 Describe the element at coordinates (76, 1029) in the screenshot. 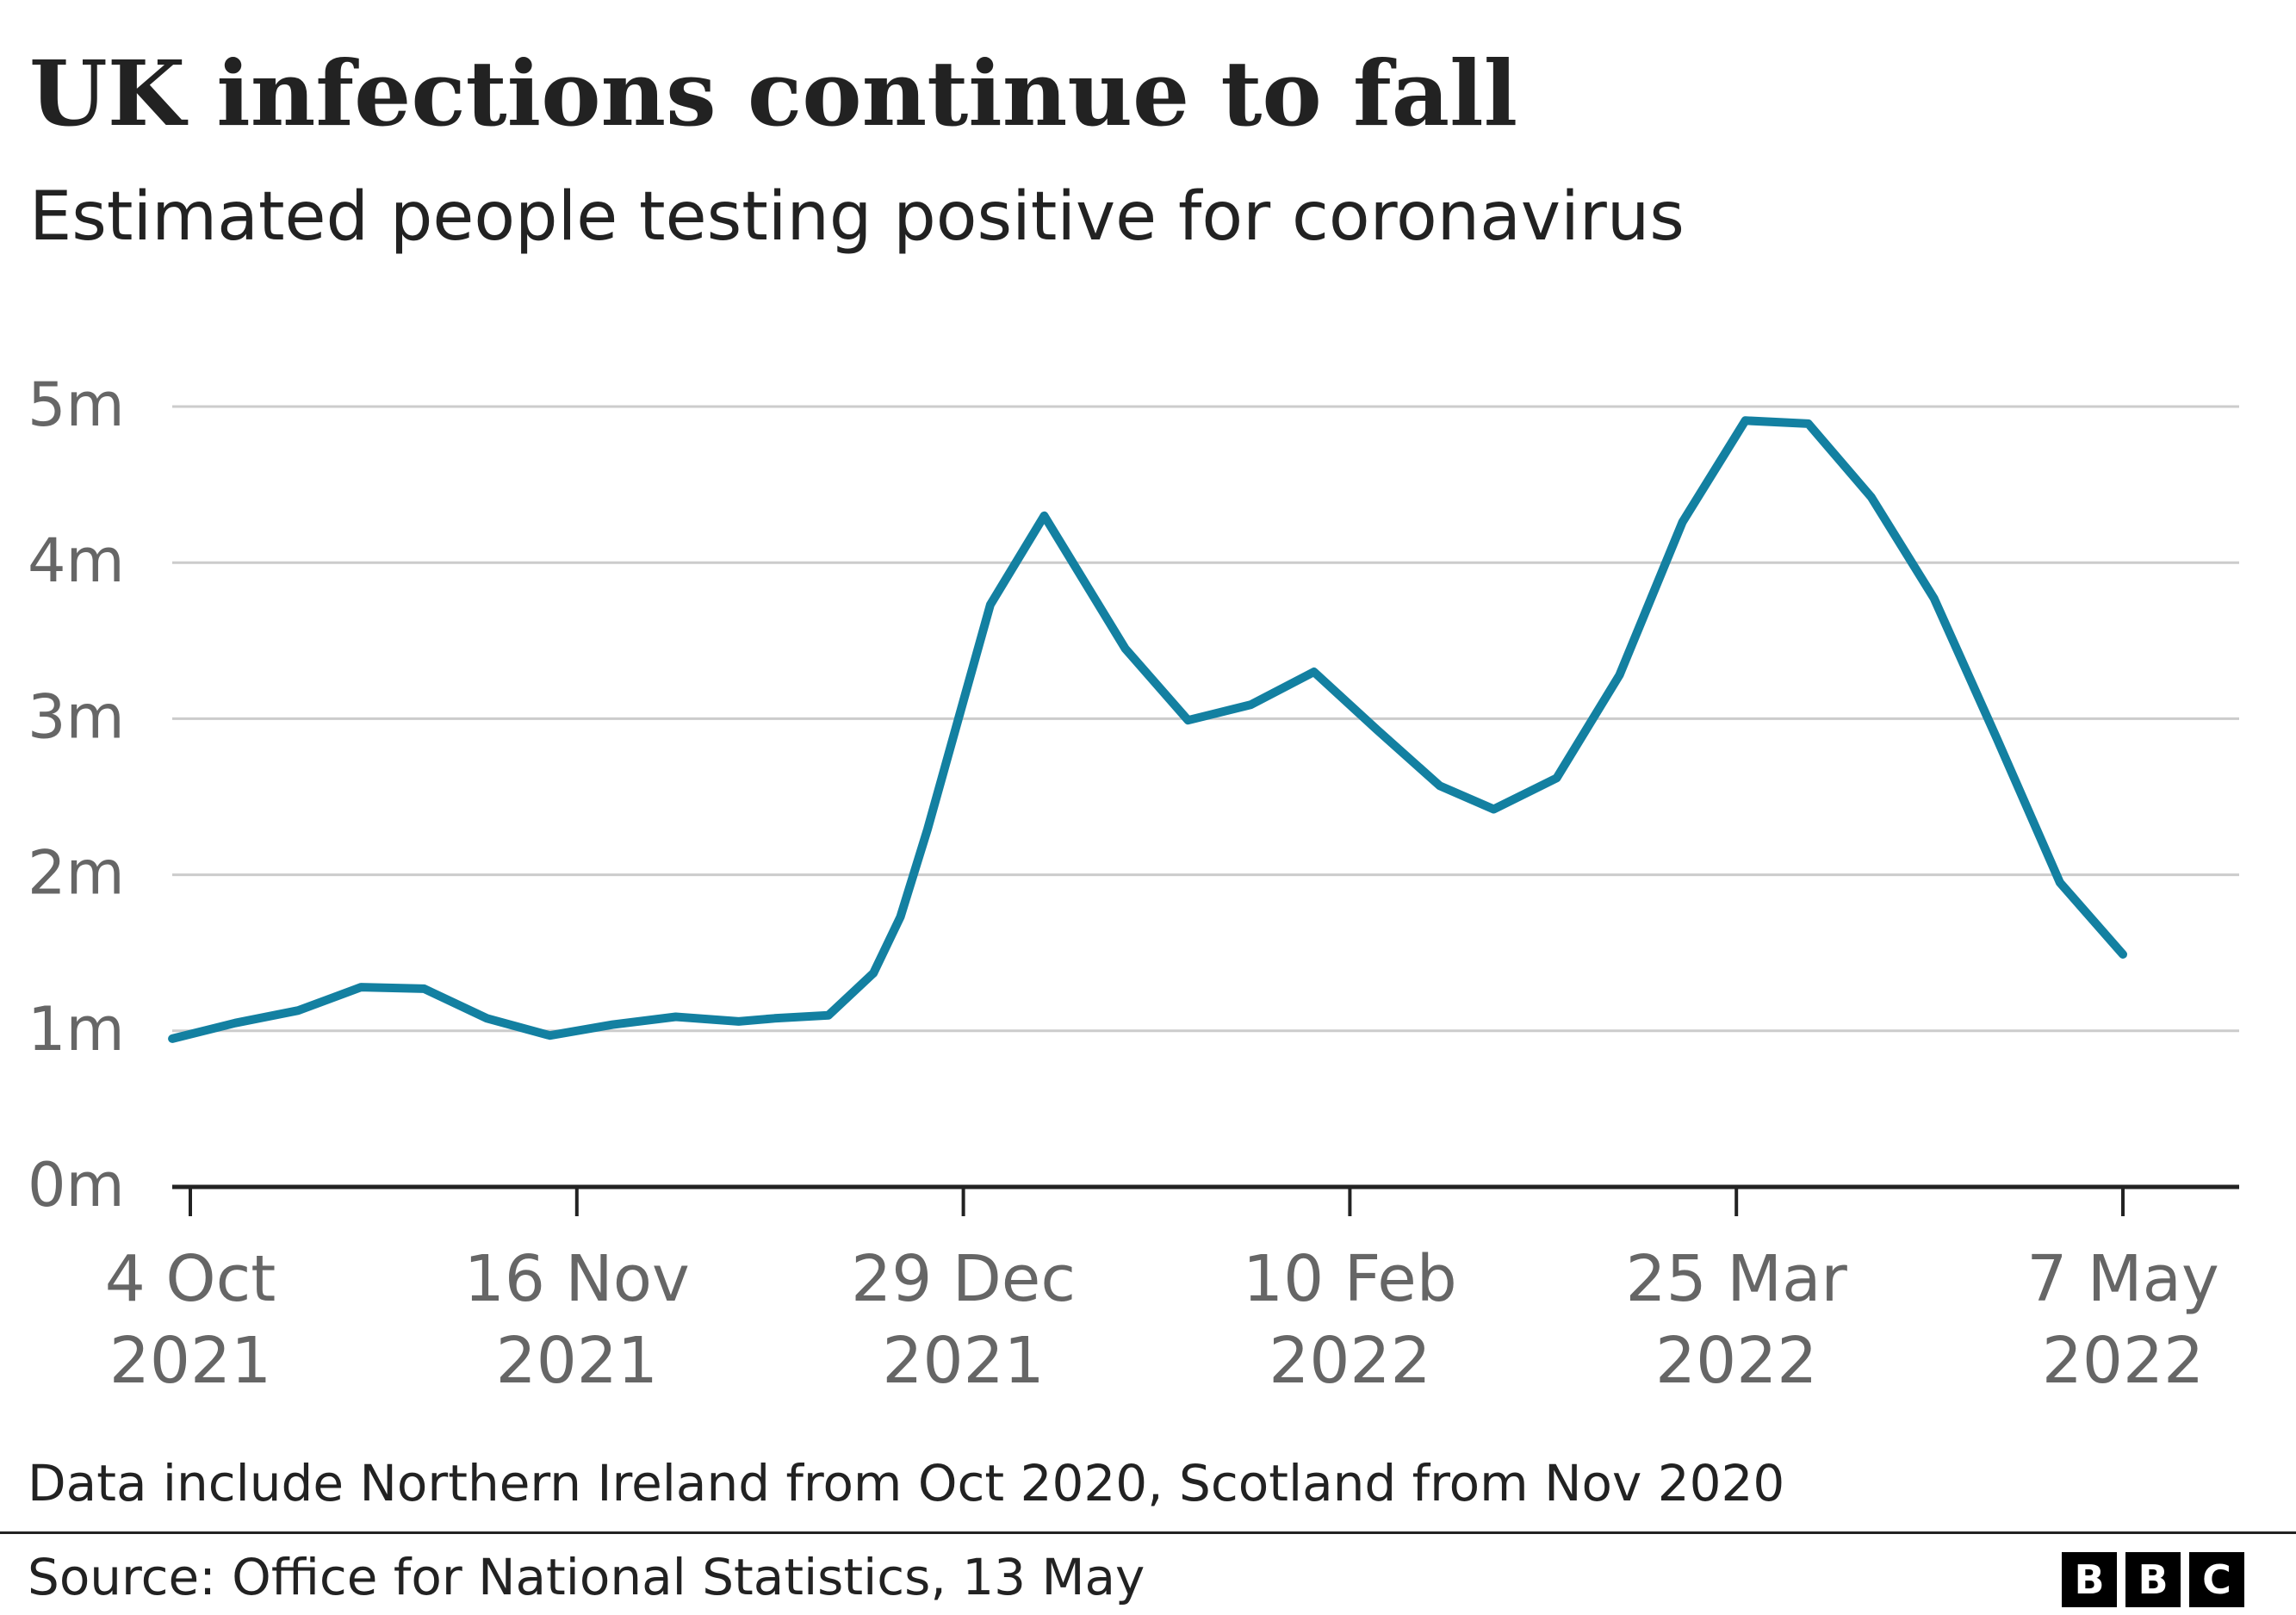

I see `y-tick-label: 1m` at that location.